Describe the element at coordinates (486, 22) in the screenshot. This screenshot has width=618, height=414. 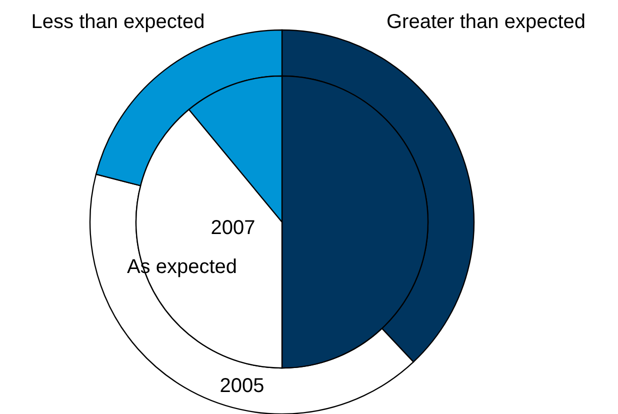
I see `slice-label: Greater than expected` at that location.